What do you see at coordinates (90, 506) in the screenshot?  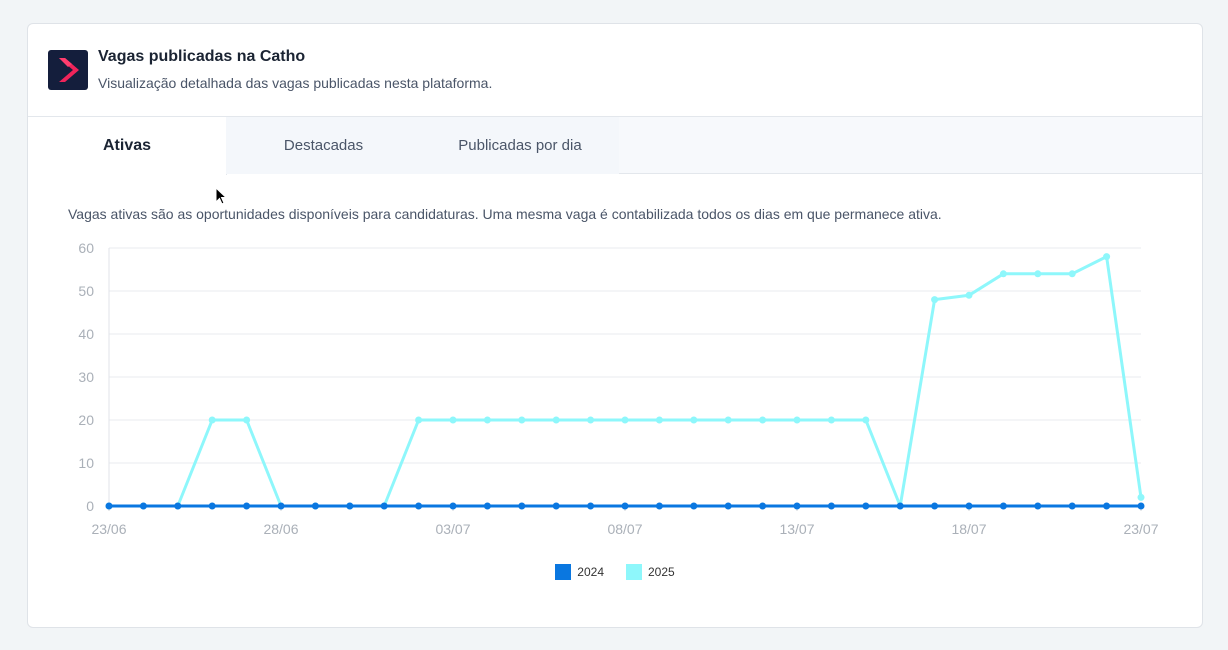 I see `y-tick-label-0: 0` at bounding box center [90, 506].